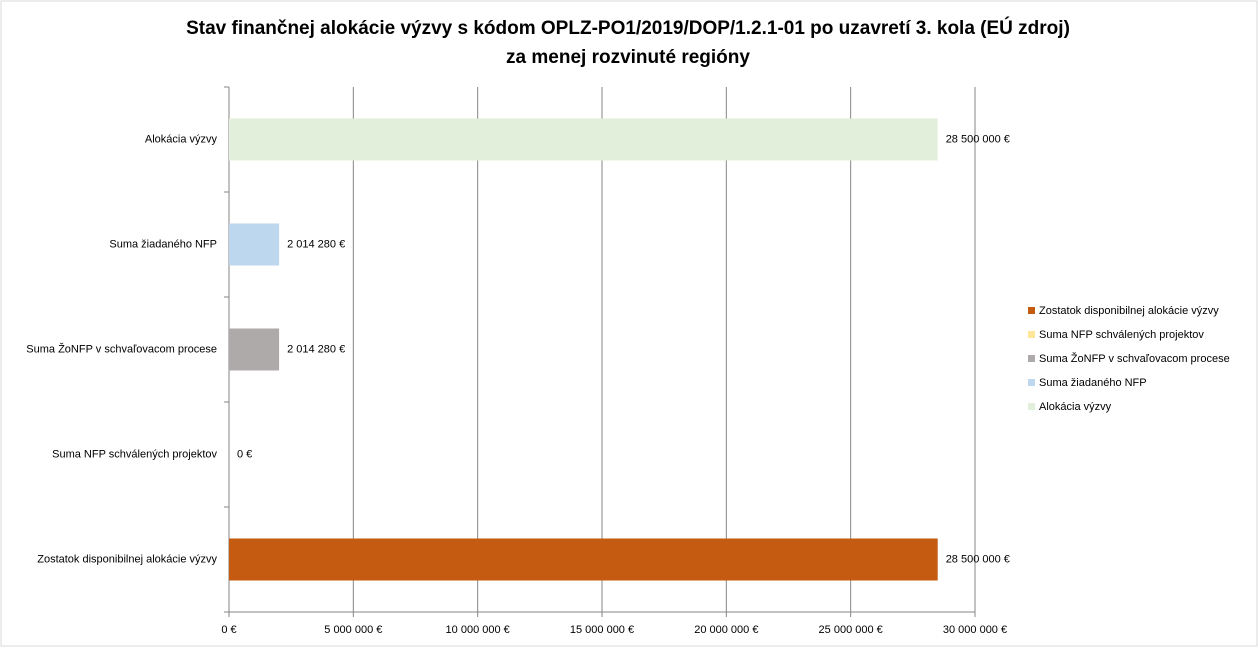 The width and height of the screenshot is (1258, 650). What do you see at coordinates (478, 630) in the screenshot?
I see `x-tick-label: 10 000 000 €` at bounding box center [478, 630].